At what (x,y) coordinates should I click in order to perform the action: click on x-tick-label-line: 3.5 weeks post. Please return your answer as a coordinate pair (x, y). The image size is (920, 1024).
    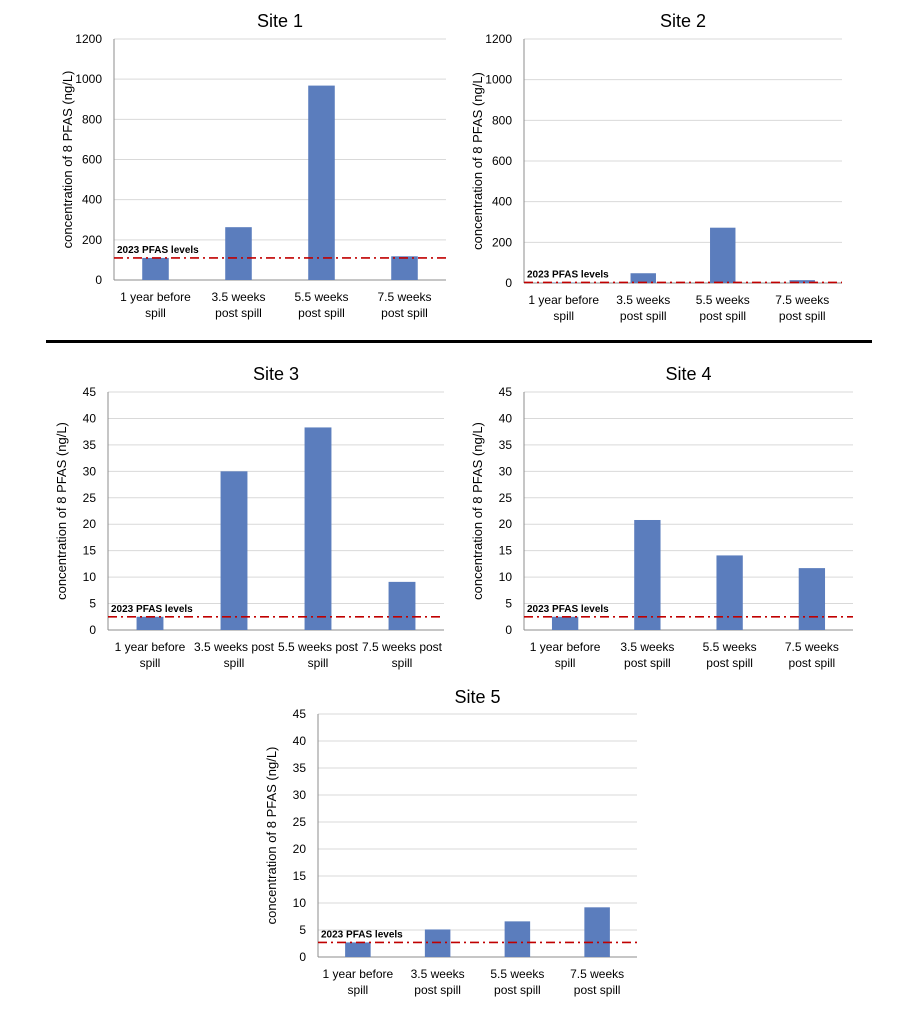
    Looking at the image, I should click on (234, 647).